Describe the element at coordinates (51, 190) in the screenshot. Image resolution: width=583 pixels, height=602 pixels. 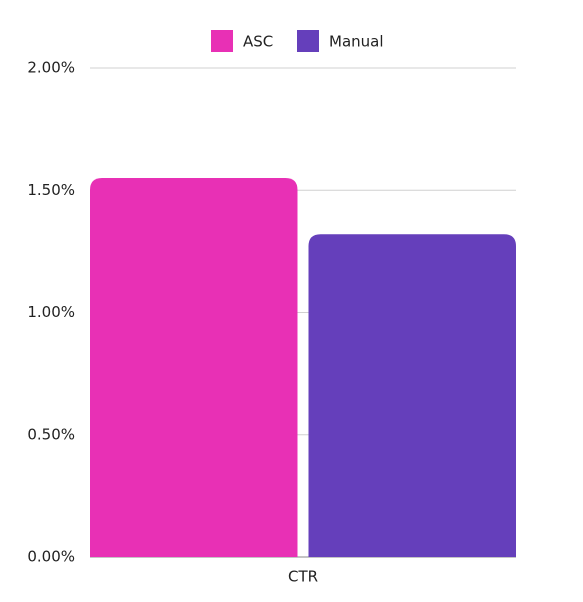
I see `y-tick-label: 1.50%` at that location.